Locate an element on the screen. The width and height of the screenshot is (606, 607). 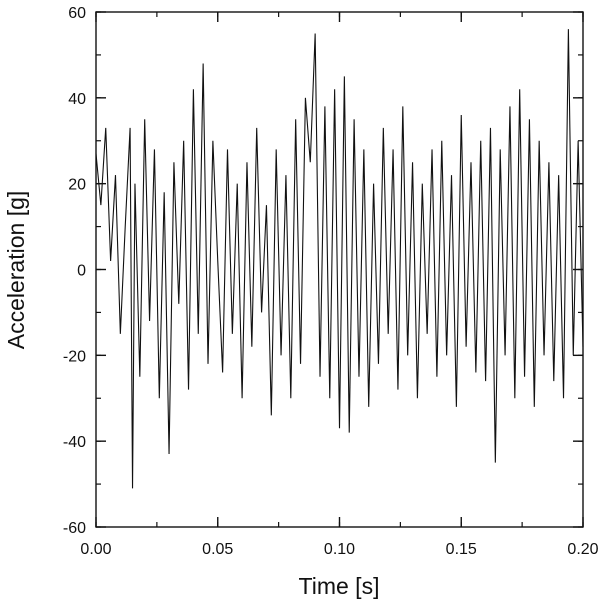
y-axis-title: Acceleration [g] is located at coordinates (16, 270).